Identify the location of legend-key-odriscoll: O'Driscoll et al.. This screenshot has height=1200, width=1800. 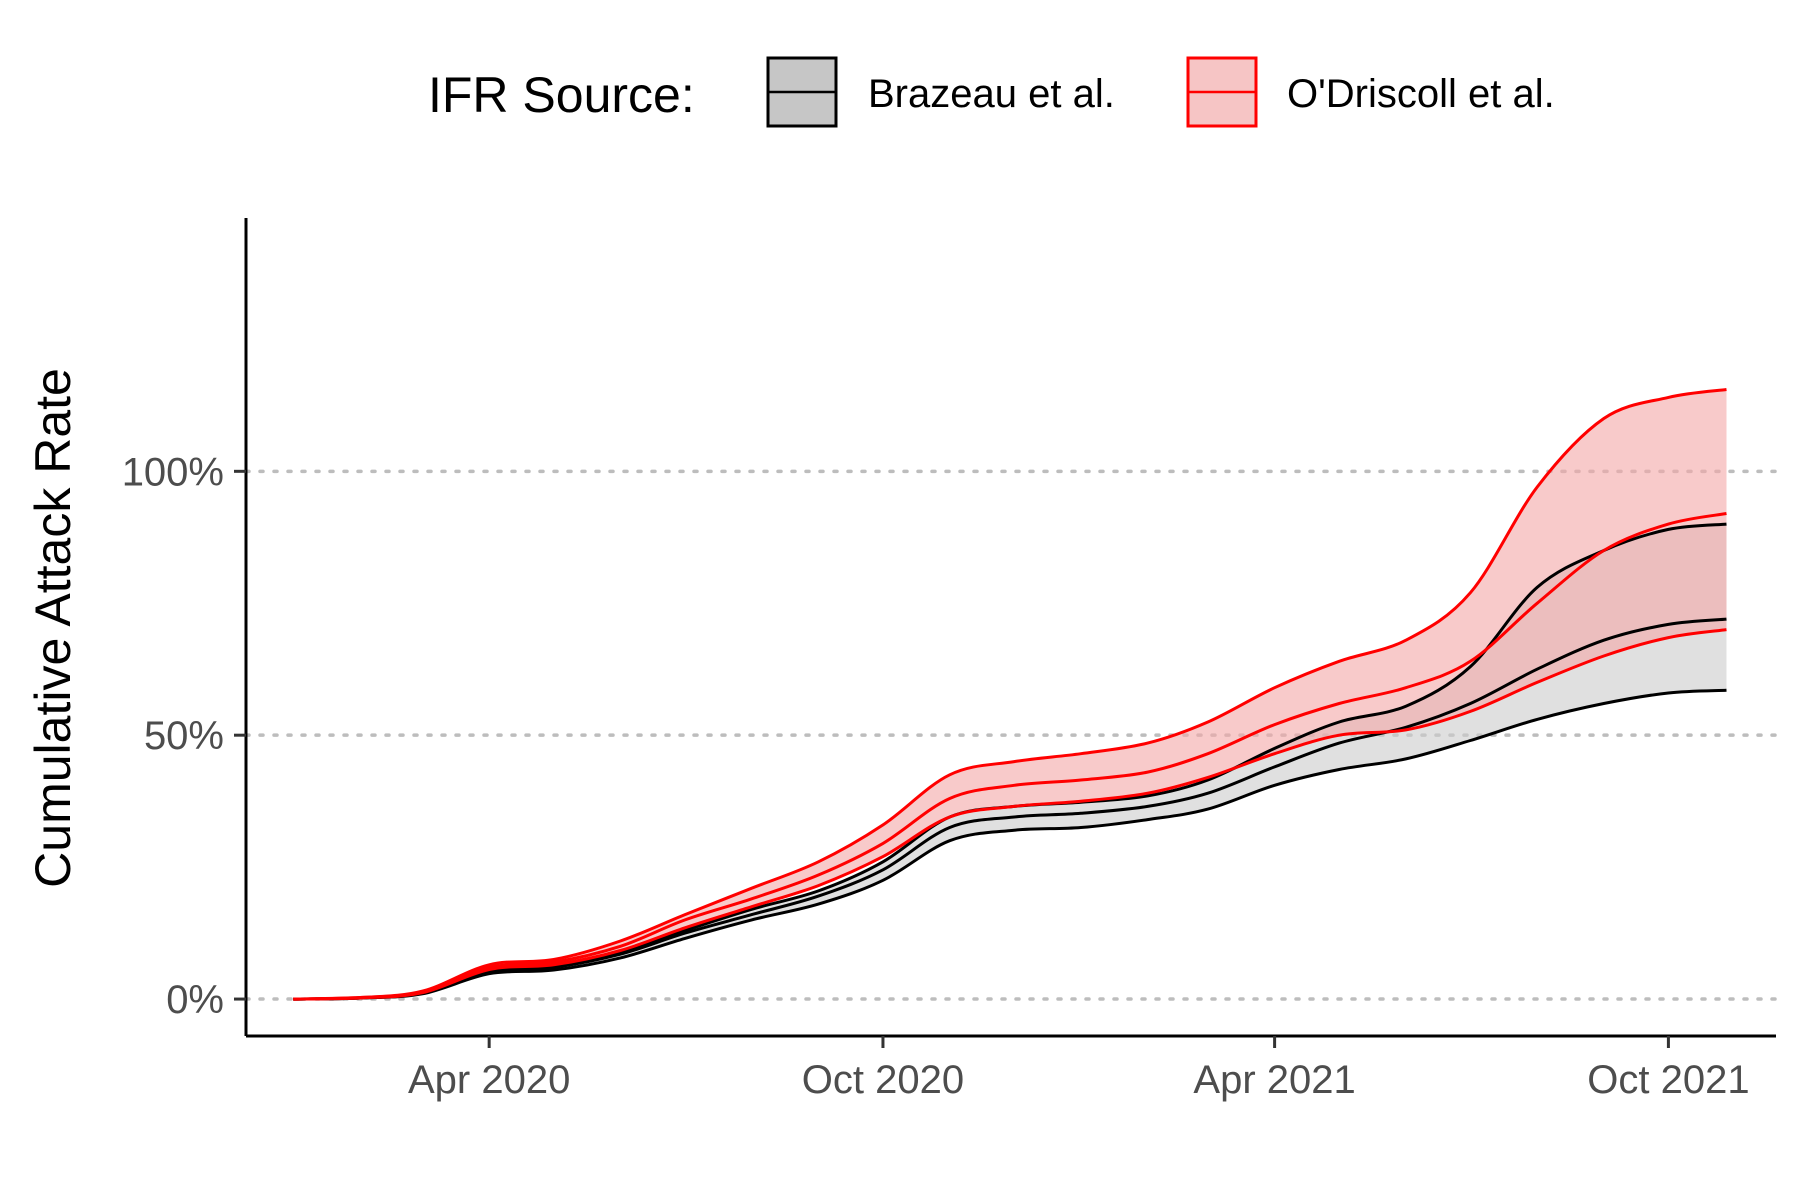
(1370, 92).